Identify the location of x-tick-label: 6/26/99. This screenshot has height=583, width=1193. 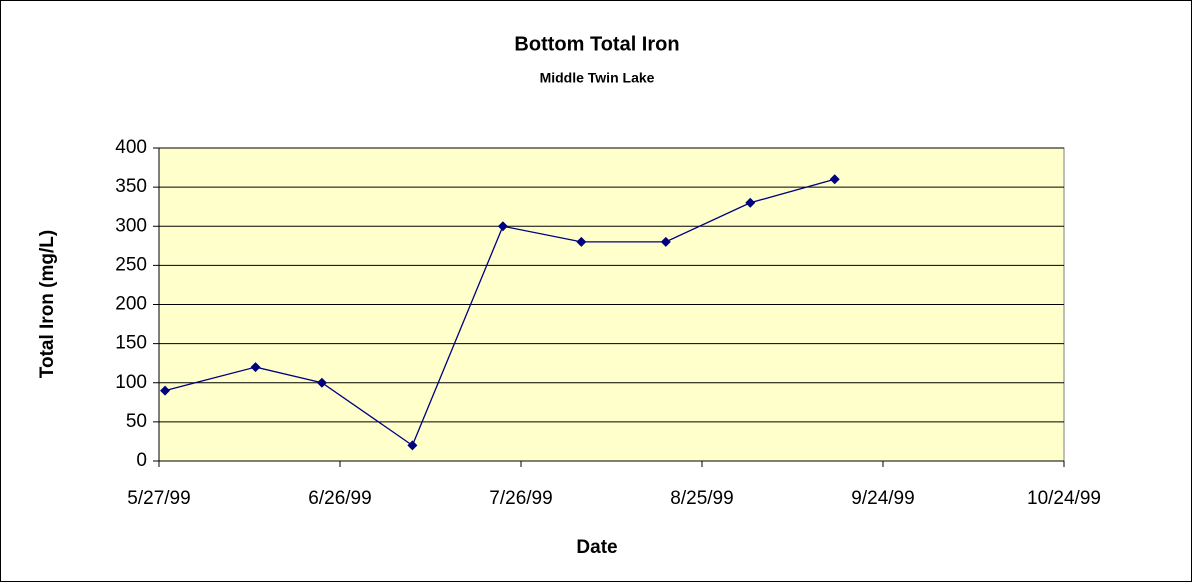
(339, 498).